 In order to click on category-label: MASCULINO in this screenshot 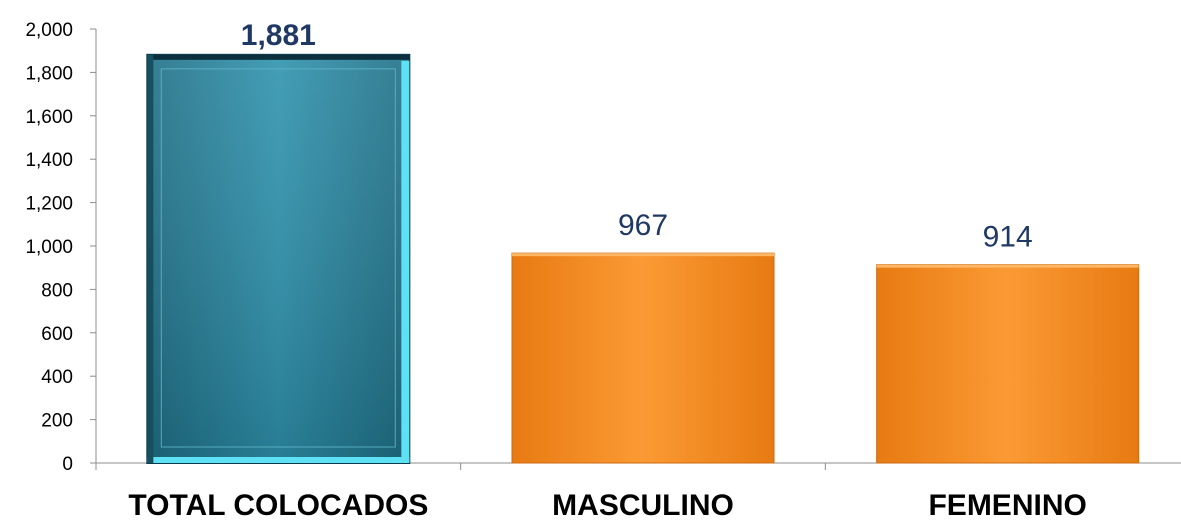, I will do `click(643, 505)`.